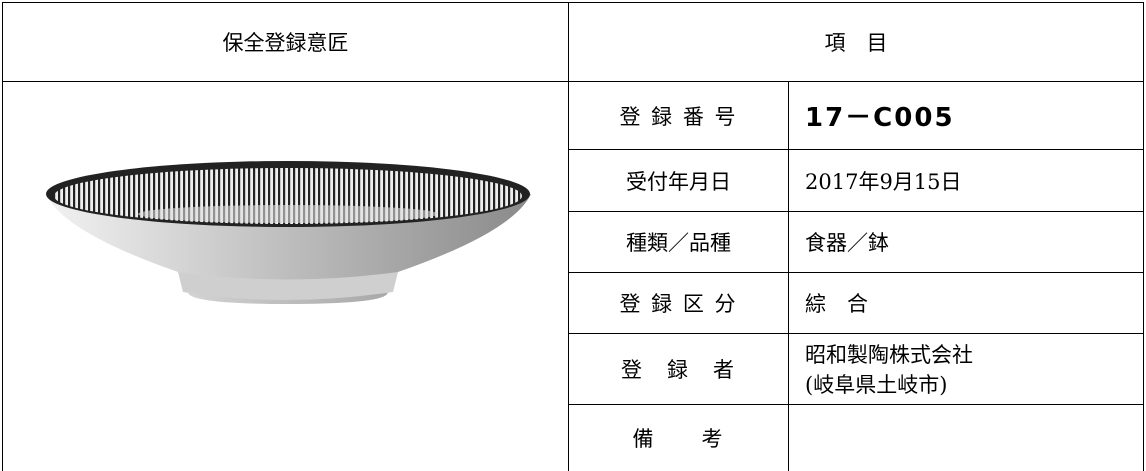 This screenshot has height=471, width=1146. What do you see at coordinates (678, 302) in the screenshot?
I see `row-label: 登 録 区 分` at bounding box center [678, 302].